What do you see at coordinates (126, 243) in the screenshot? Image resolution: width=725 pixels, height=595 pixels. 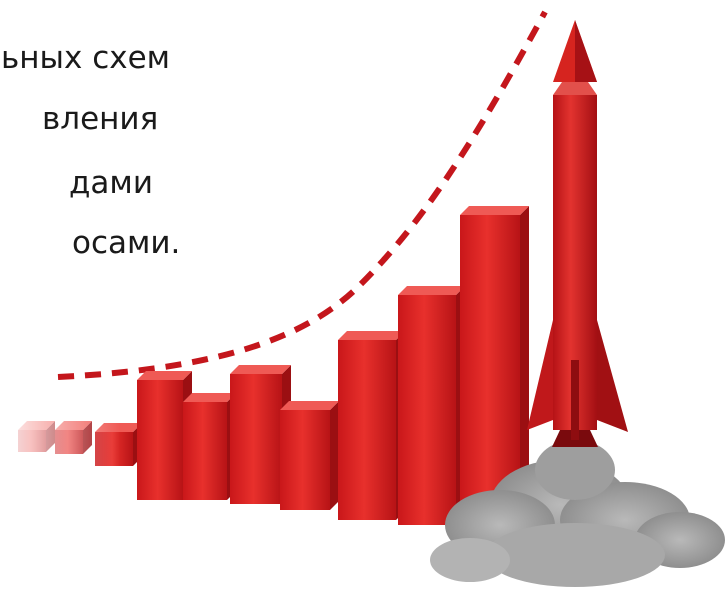 I see `text-line-4: осами.` at bounding box center [126, 243].